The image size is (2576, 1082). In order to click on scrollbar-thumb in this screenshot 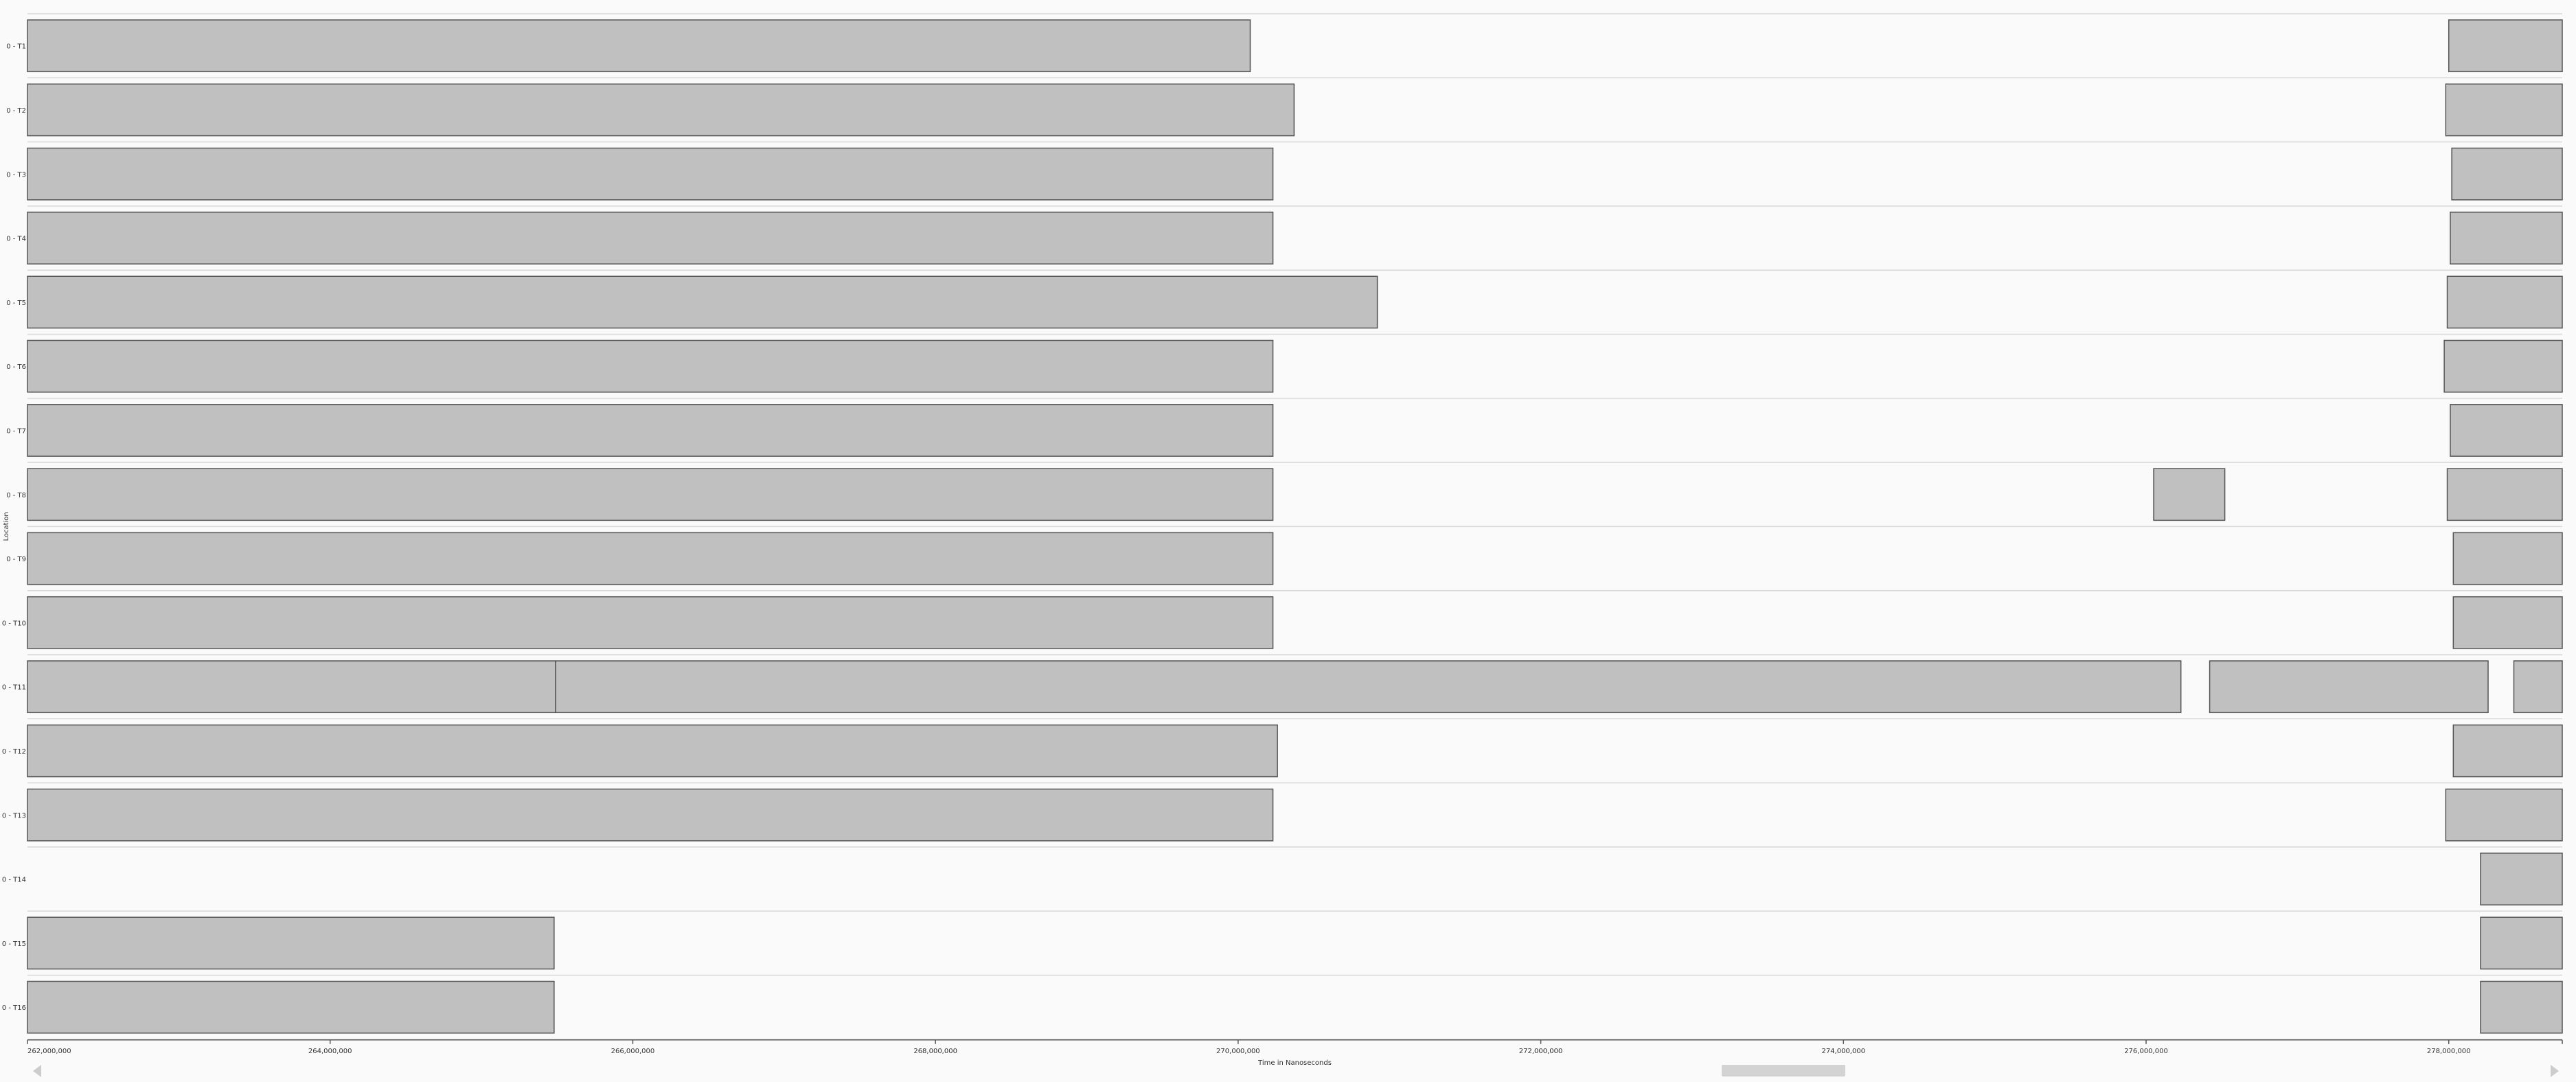, I will do `click(1783, 1071)`.